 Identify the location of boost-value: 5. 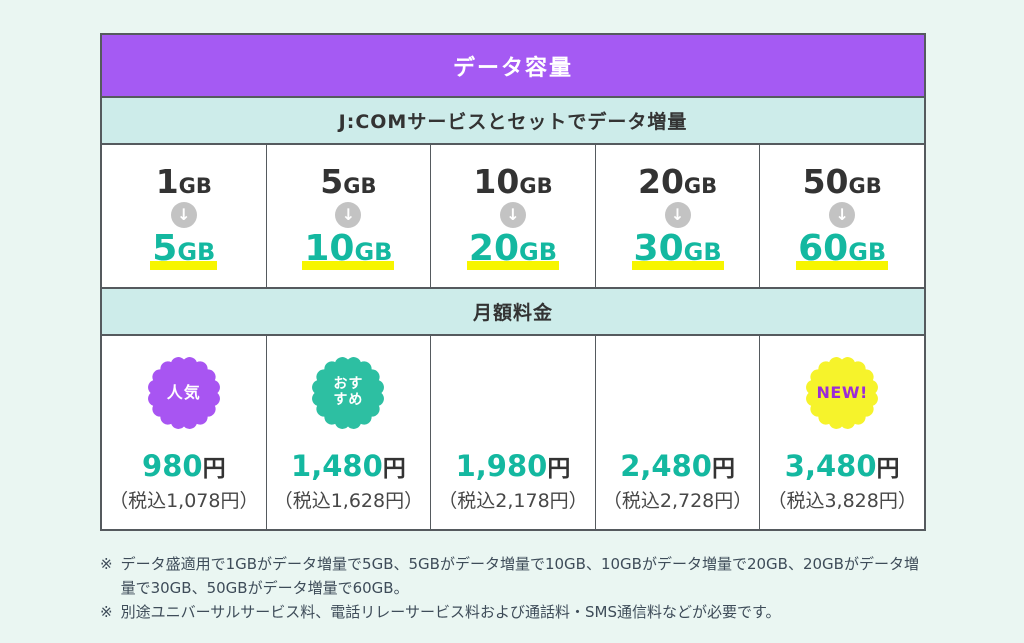
(165, 249).